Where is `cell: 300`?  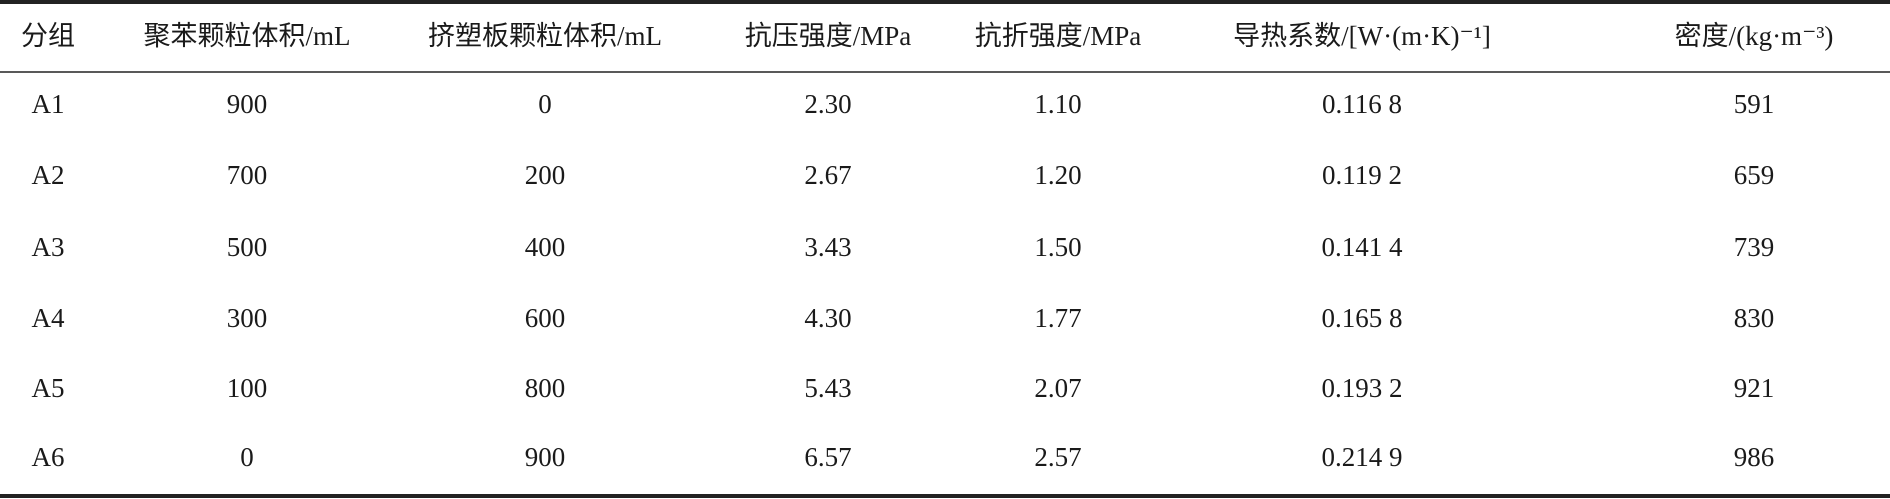
cell: 300 is located at coordinates (247, 318).